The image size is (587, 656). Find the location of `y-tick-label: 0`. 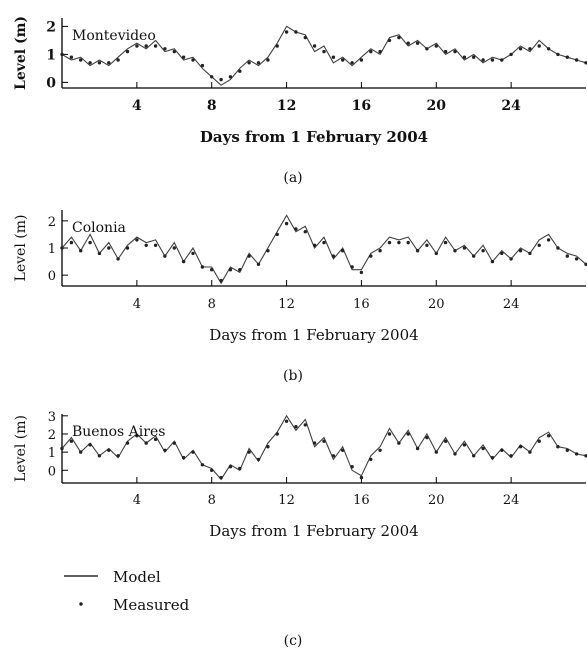

y-tick-label: 0 is located at coordinates (52, 471).